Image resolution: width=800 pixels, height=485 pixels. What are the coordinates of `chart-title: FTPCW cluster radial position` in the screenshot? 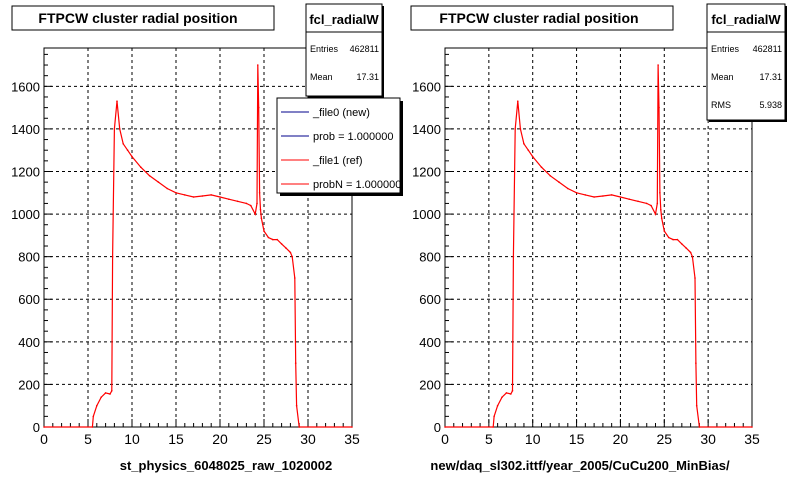 It's located at (538, 18).